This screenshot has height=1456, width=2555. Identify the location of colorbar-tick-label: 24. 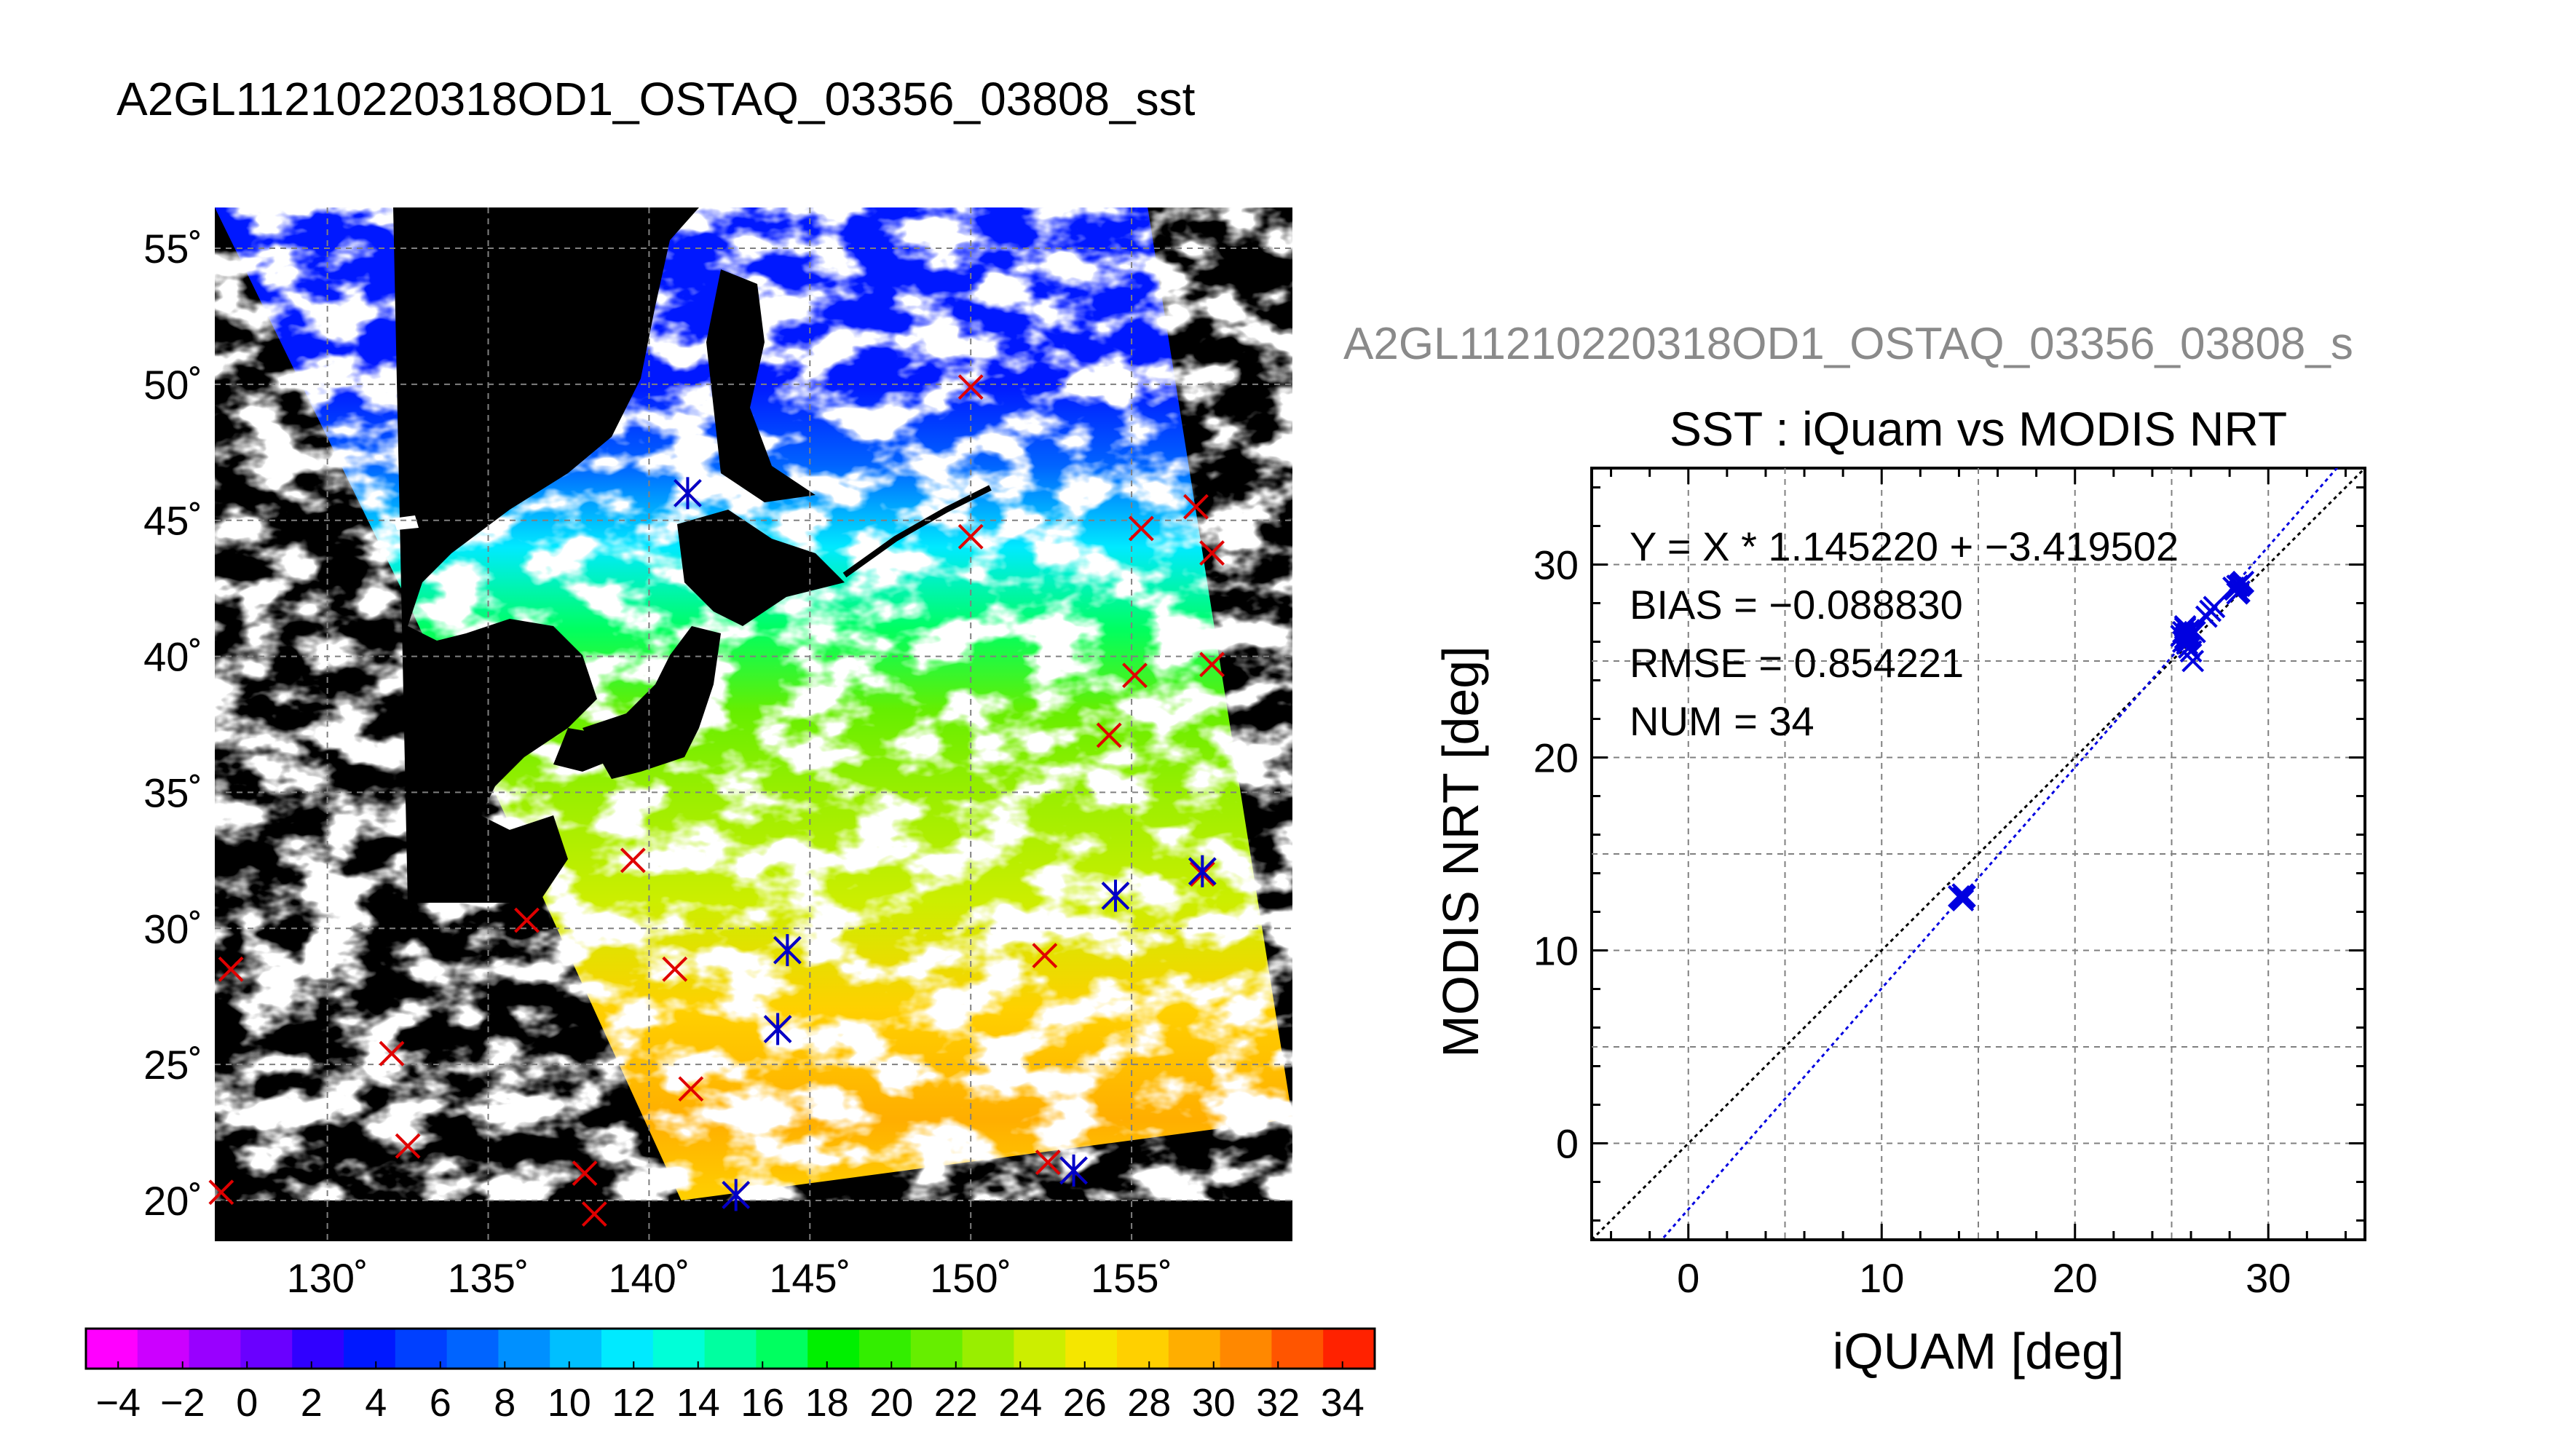
(1020, 1403).